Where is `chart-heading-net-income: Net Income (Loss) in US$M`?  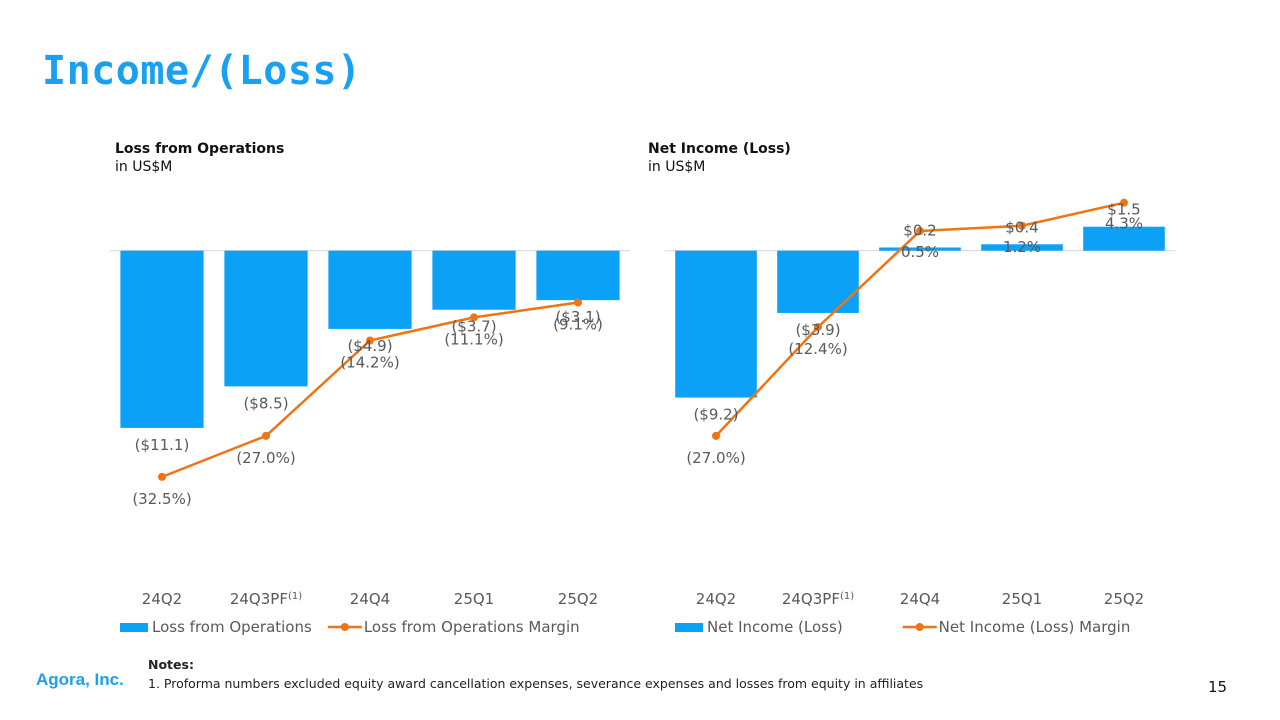
chart-heading-net-income: Net Income (Loss) in US$M is located at coordinates (719, 158).